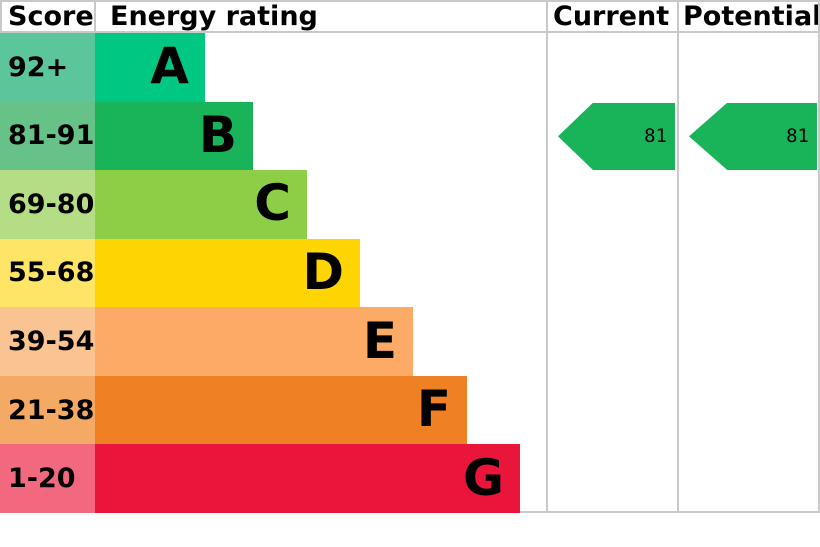 The image size is (820, 547). I want to click on header-energy-rating: Energy rating, so click(214, 16).